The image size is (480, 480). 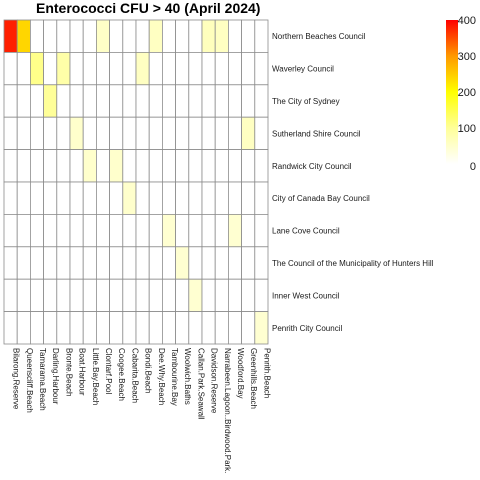 I want to click on column-label: Davidson.Reserve, so click(x=214, y=381).